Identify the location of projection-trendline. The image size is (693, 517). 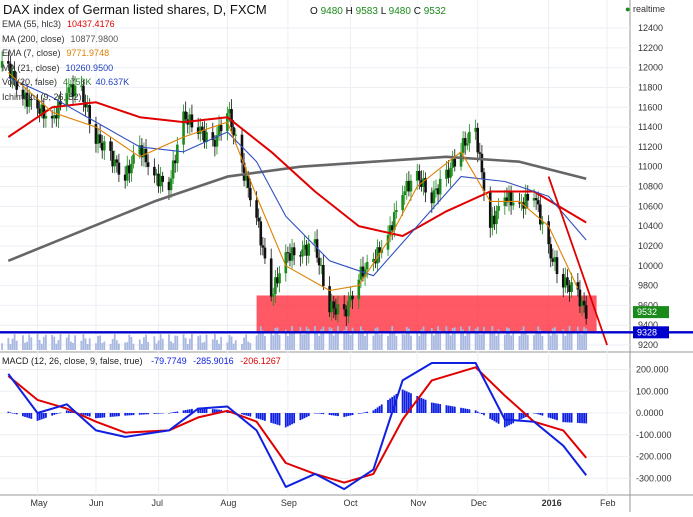
(577, 261).